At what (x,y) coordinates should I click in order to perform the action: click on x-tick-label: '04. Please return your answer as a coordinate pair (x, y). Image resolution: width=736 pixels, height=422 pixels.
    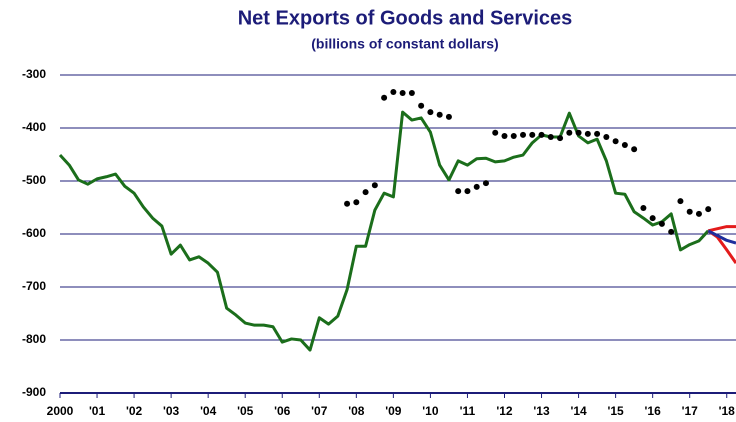
    Looking at the image, I should click on (208, 411).